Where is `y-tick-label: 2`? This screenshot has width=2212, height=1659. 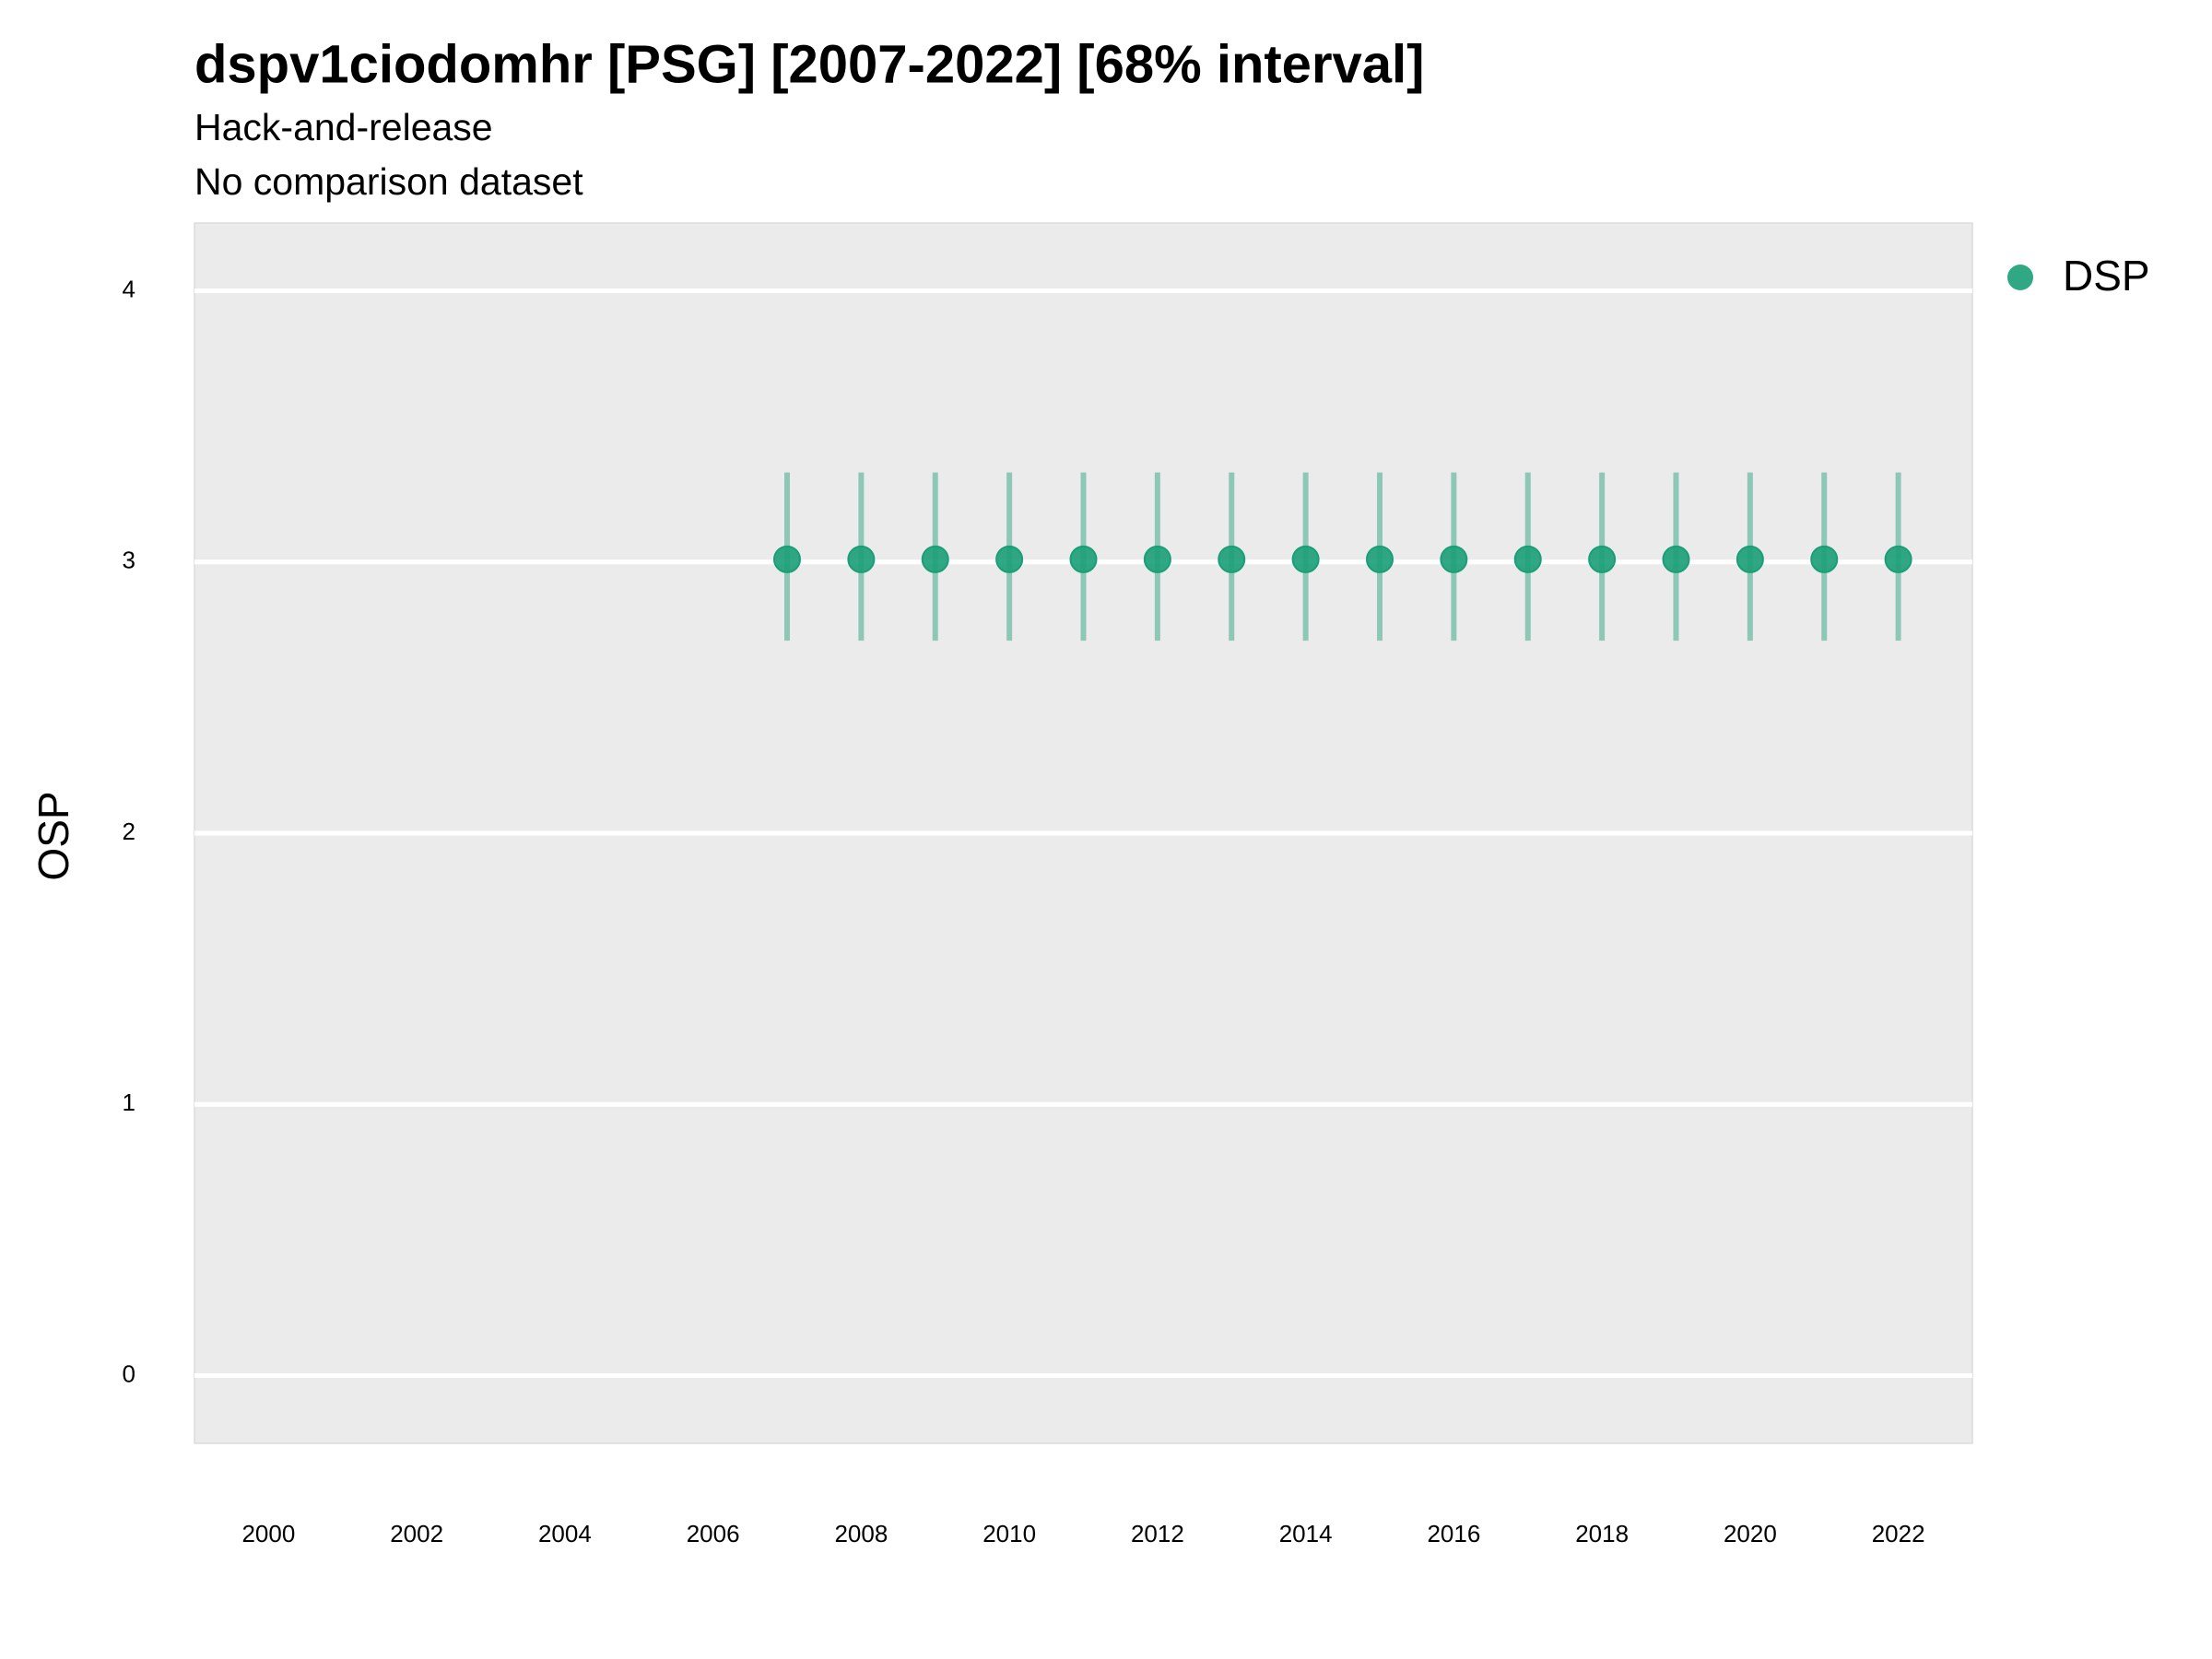
y-tick-label: 2 is located at coordinates (129, 831).